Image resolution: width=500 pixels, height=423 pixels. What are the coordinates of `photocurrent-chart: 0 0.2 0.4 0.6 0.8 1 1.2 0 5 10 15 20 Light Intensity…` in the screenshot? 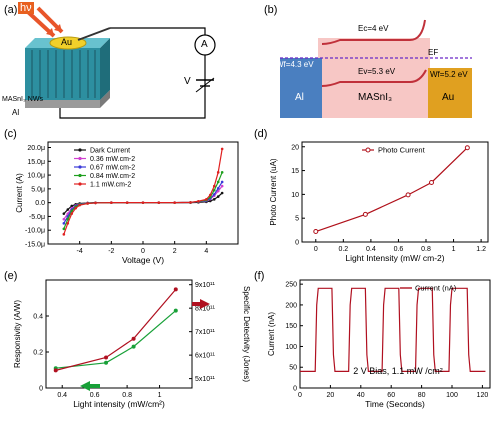 It's located at (379, 202).